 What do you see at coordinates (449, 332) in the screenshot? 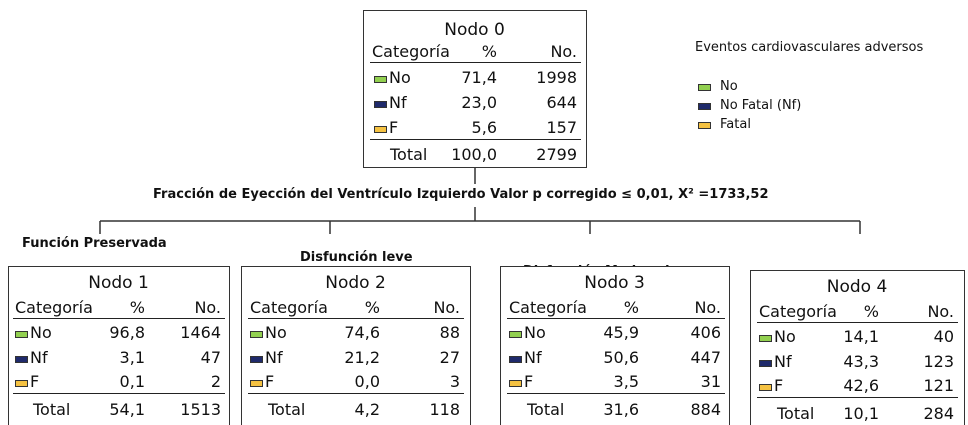
I see `row-cell: 88` at bounding box center [449, 332].